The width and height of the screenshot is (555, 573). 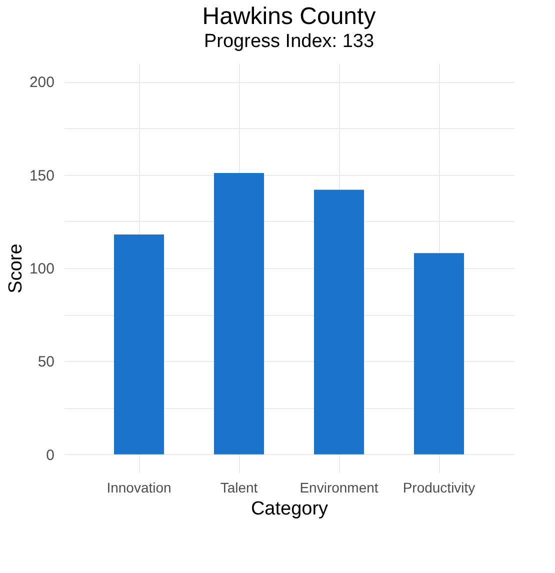 What do you see at coordinates (41, 269) in the screenshot?
I see `y-tick-label: 100` at bounding box center [41, 269].